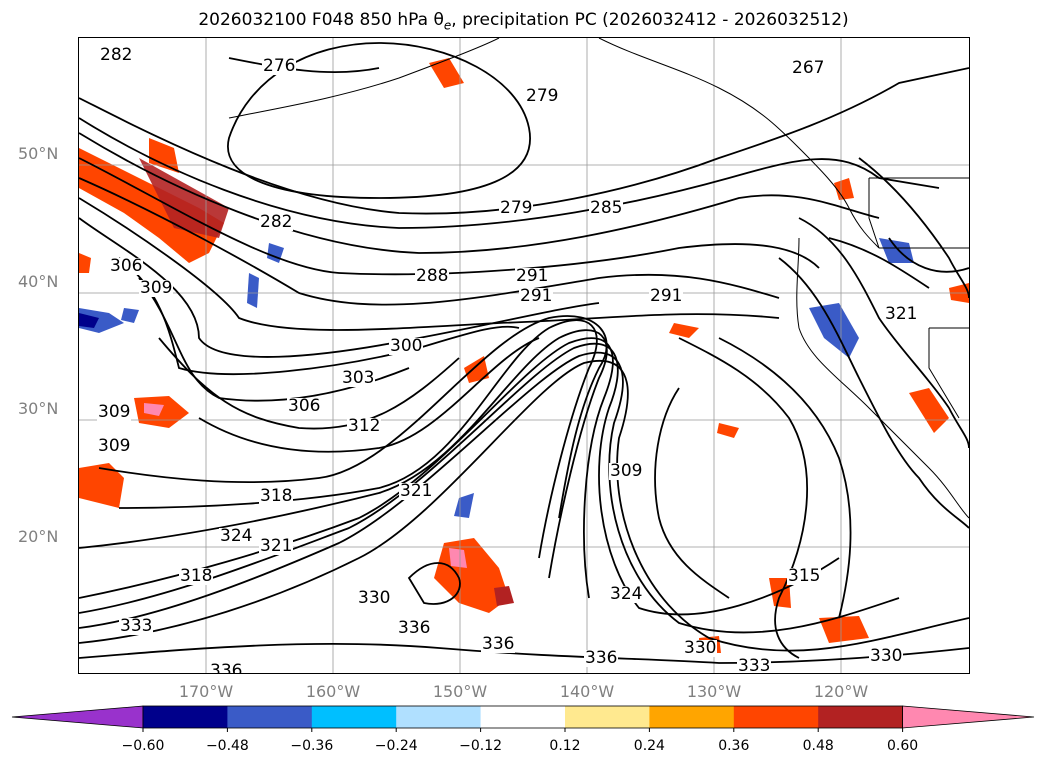 The width and height of the screenshot is (1047, 767). Describe the element at coordinates (649, 746) in the screenshot. I see `colorbar-tick-label: 0.24` at that location.